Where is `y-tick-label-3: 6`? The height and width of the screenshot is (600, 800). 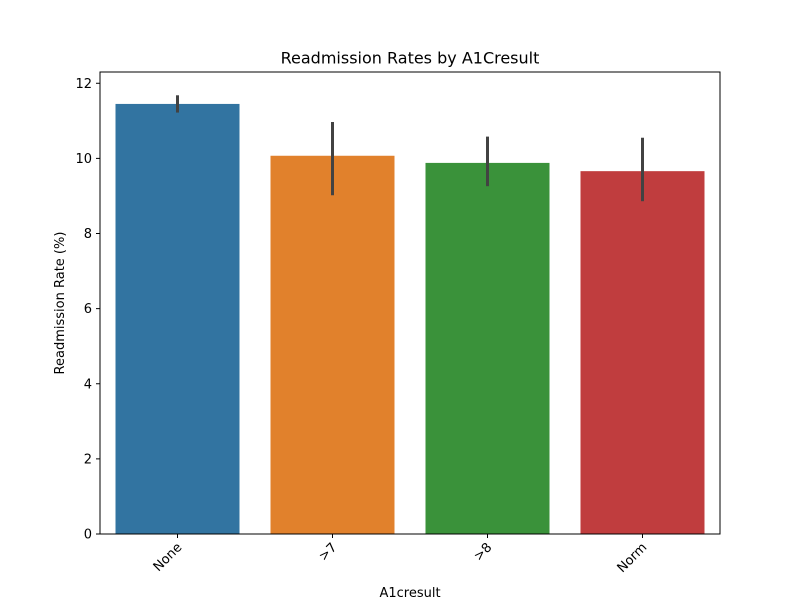
y-tick-label-3: 6 is located at coordinates (88, 309).